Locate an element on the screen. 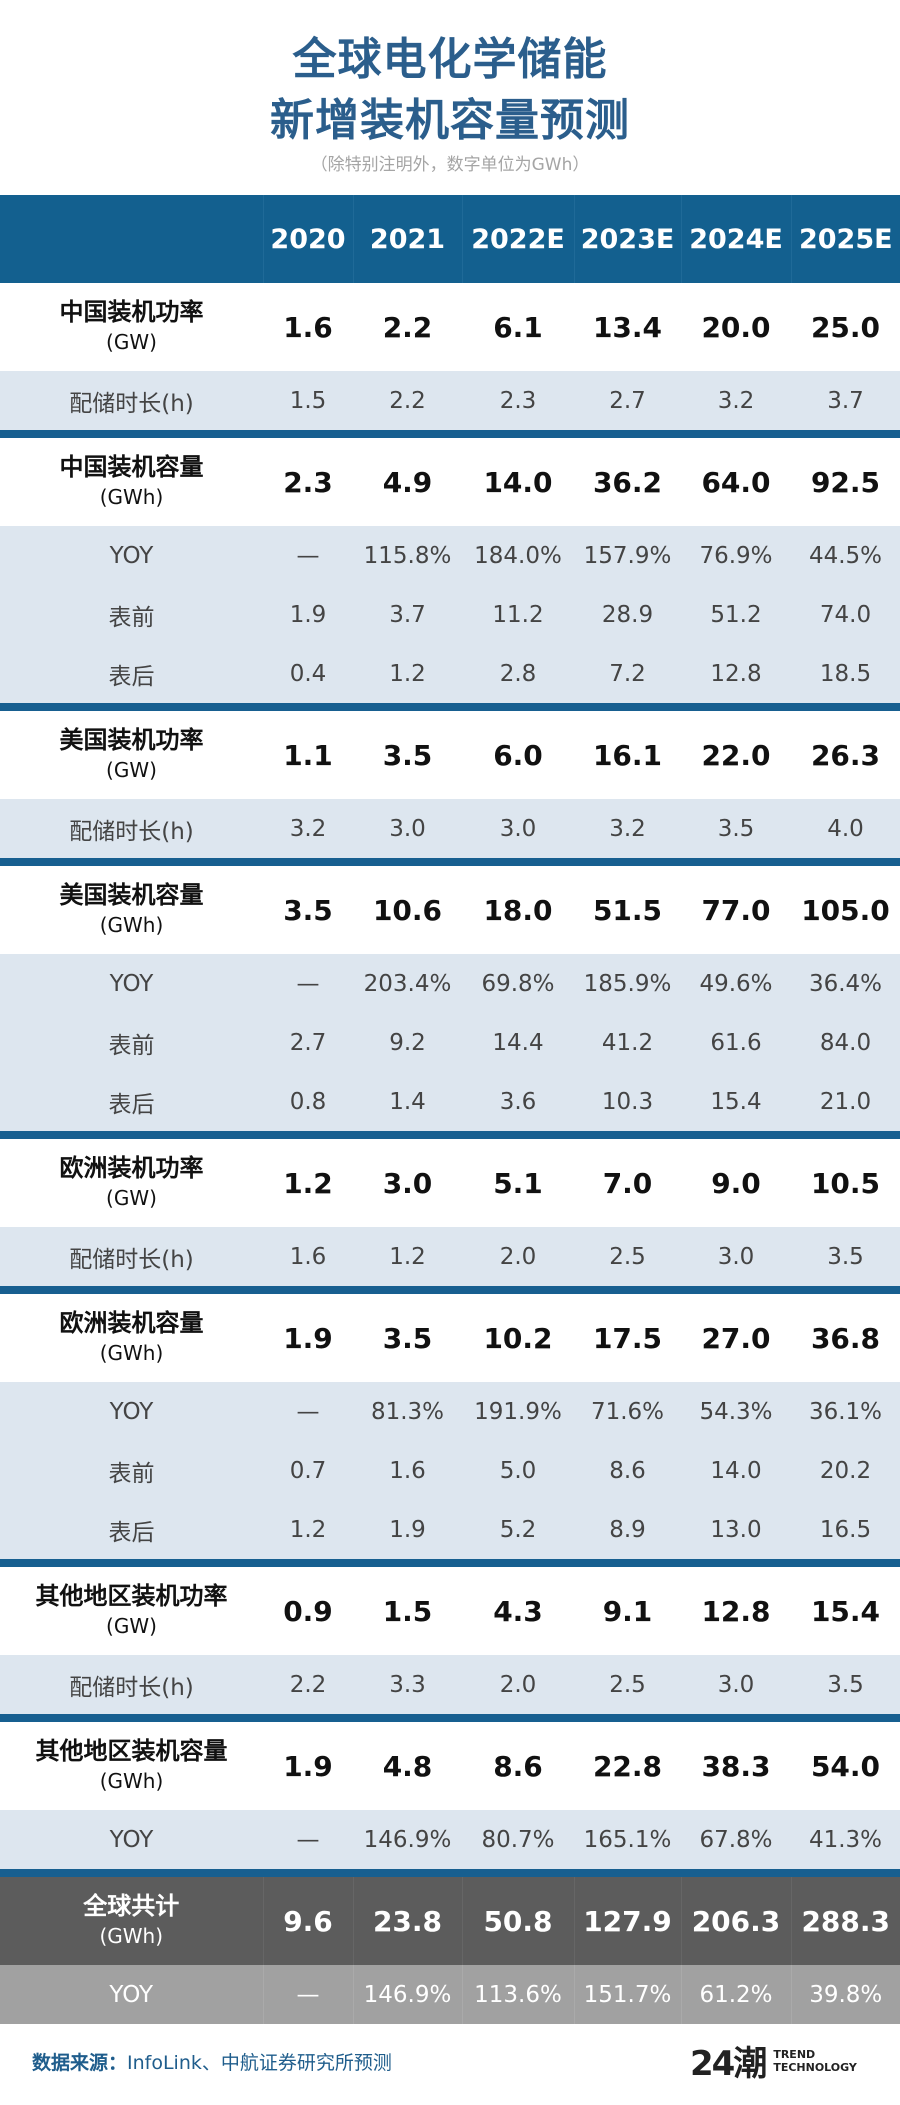  row-label-text: 表后 is located at coordinates (131, 1104).